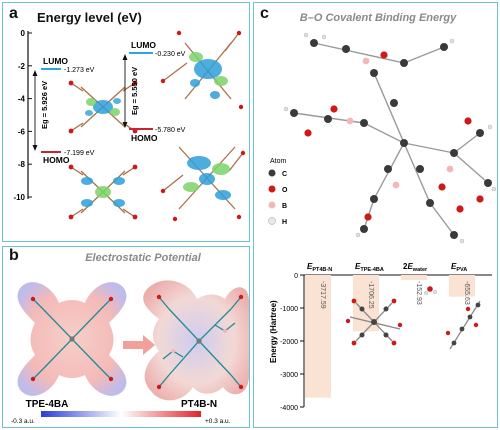 This screenshot has width=500, height=430. Describe the element at coordinates (79, 70) in the screenshot. I see `left-lumo-value: -1.273 eV` at that location.